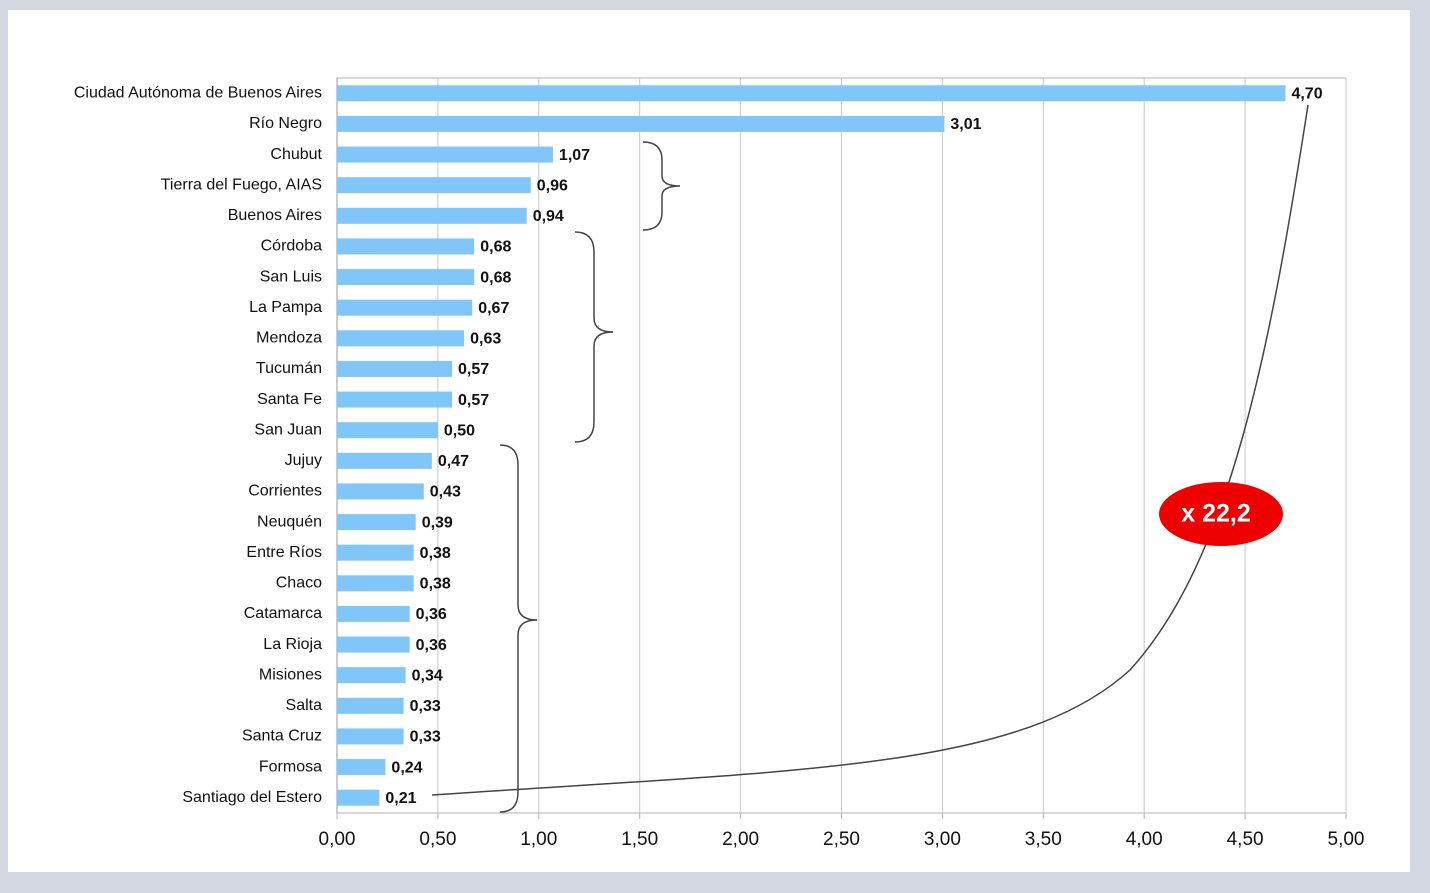  Describe the element at coordinates (252, 797) in the screenshot. I see `y-tick-label: Santiago del Estero` at that location.